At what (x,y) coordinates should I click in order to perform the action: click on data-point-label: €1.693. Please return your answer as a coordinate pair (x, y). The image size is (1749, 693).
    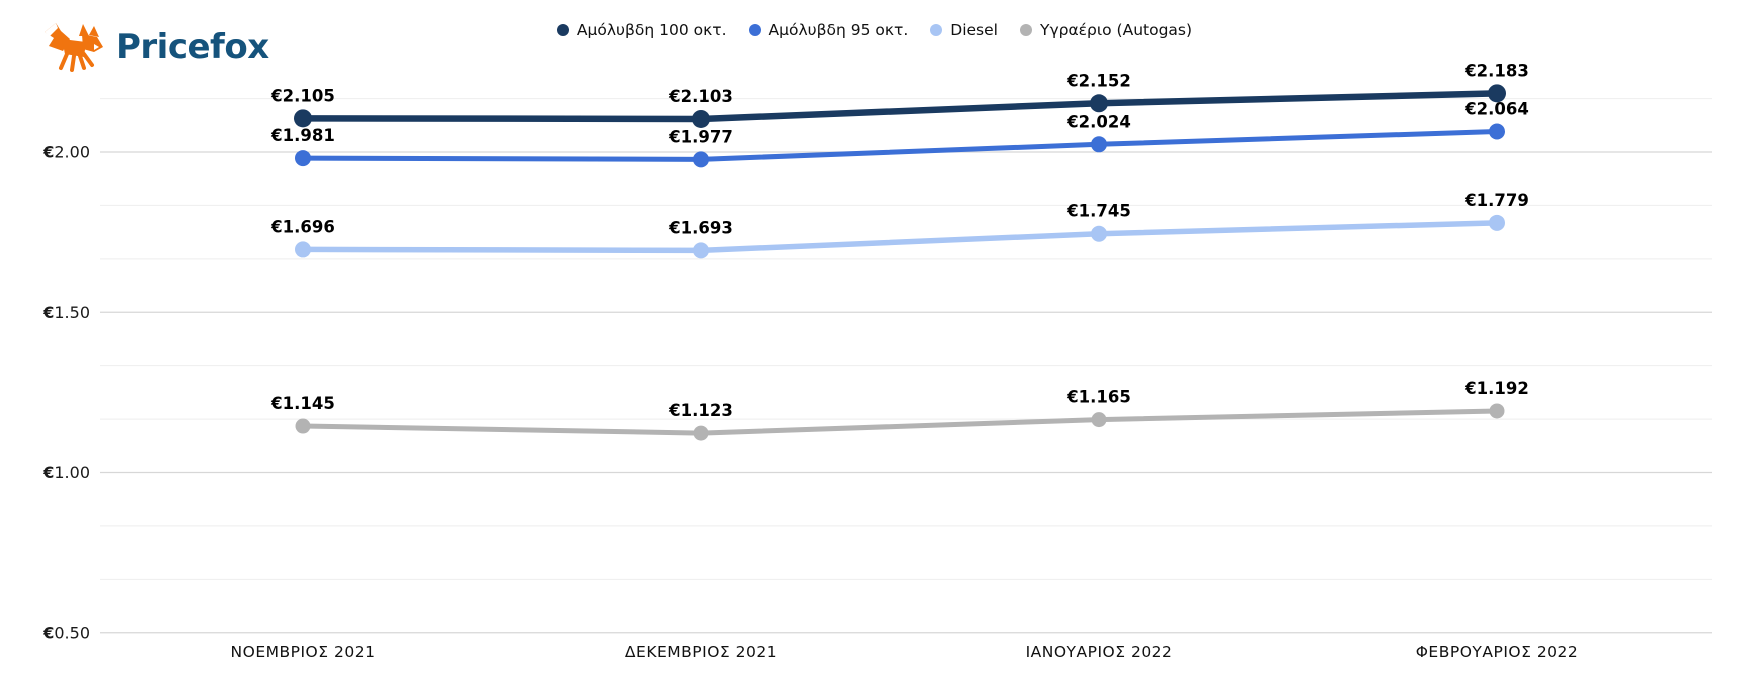
    Looking at the image, I should click on (700, 227).